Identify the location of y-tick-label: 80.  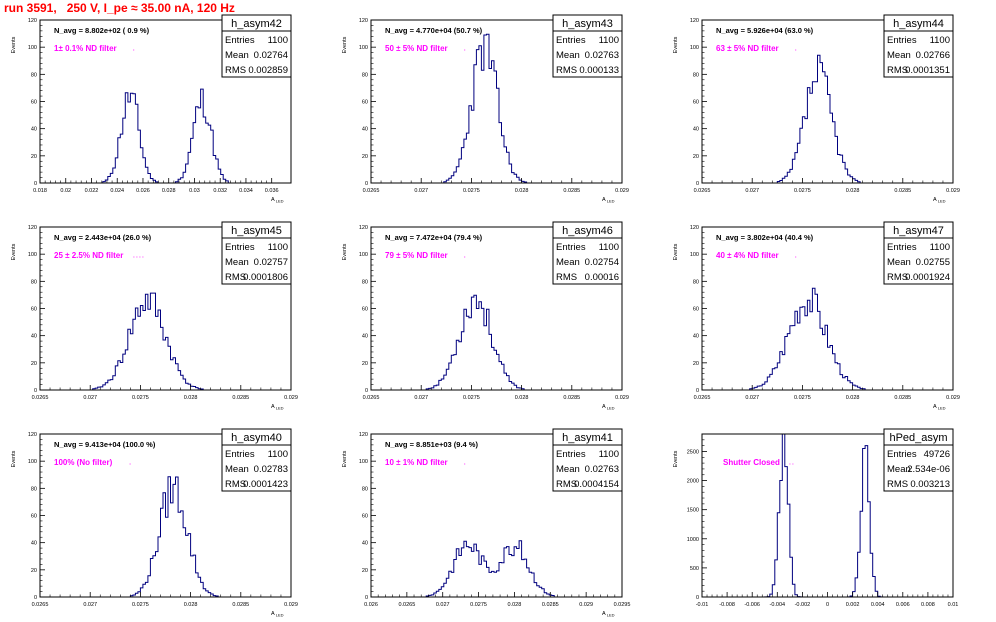
(34, 282).